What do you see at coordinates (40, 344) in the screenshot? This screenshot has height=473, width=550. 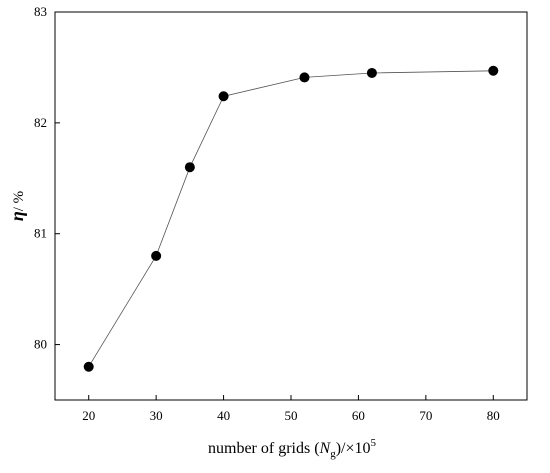 I see `y-tick-label: 80` at bounding box center [40, 344].